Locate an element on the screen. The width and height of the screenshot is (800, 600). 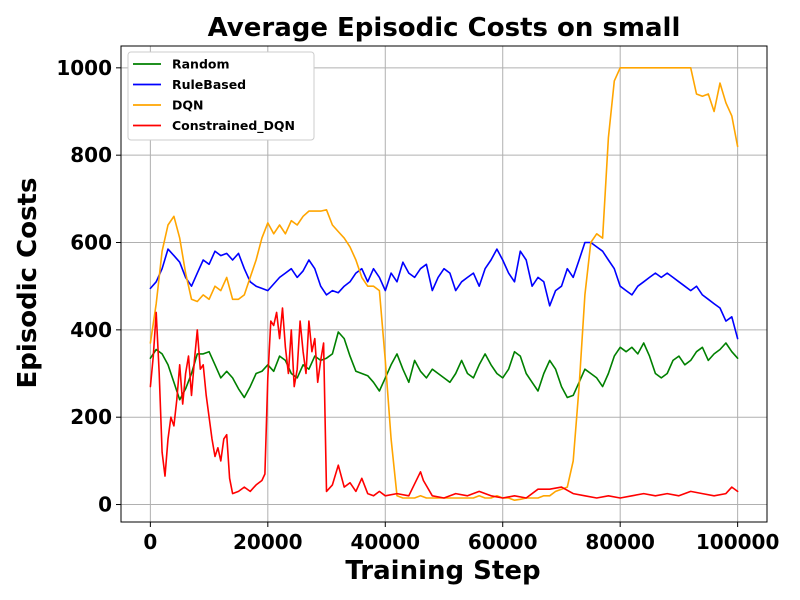
x-tick-label: 0 is located at coordinates (150, 542).